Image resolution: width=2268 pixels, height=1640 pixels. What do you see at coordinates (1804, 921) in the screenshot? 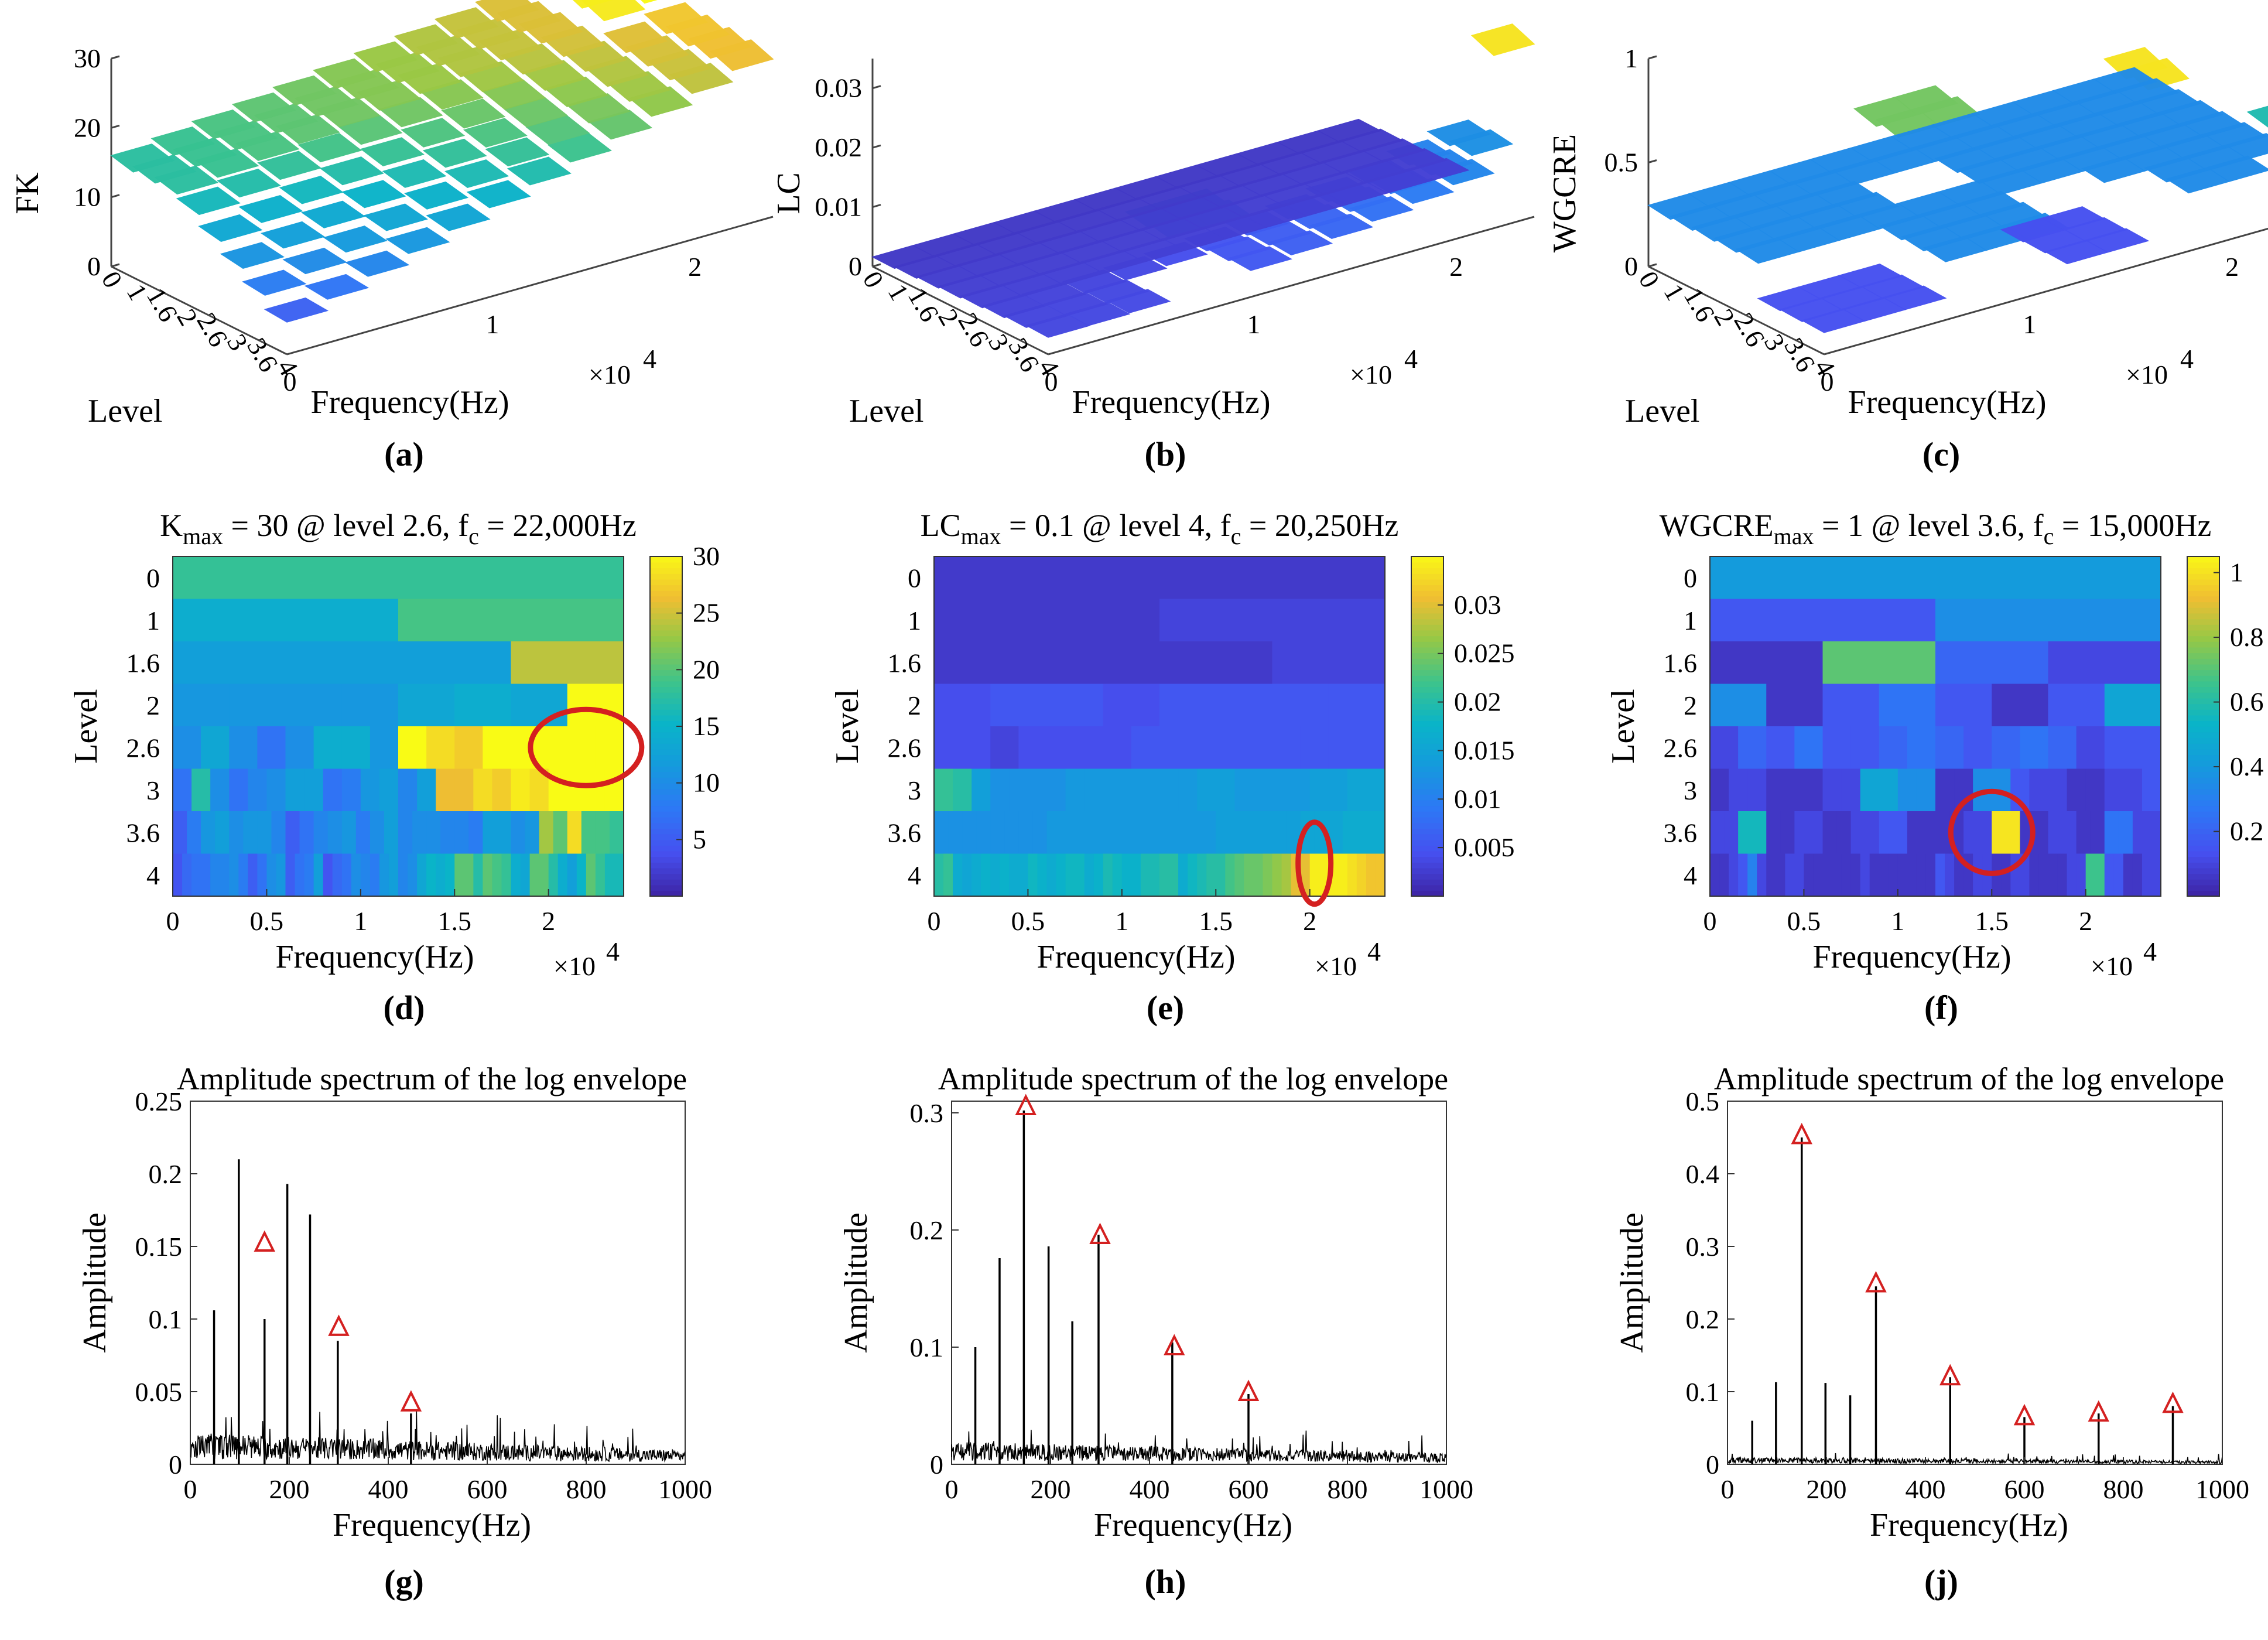
I see `x-tick-label: 0.5` at bounding box center [1804, 921].